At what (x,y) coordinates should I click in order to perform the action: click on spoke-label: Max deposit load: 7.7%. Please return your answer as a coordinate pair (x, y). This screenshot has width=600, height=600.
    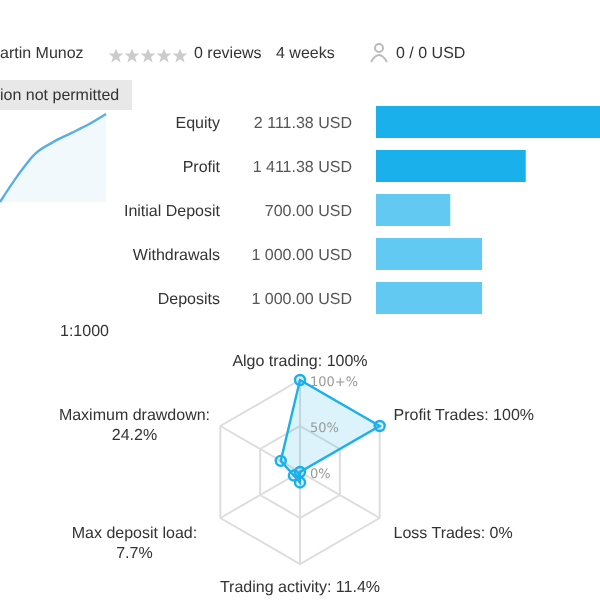
    Looking at the image, I should click on (134, 543).